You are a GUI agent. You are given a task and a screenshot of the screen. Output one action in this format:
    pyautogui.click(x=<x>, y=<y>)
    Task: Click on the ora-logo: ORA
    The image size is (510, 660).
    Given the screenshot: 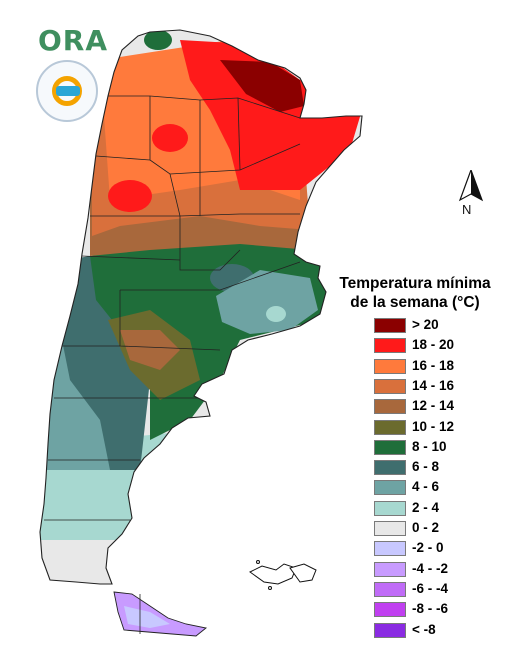 What is the action you would take?
    pyautogui.click(x=73, y=40)
    